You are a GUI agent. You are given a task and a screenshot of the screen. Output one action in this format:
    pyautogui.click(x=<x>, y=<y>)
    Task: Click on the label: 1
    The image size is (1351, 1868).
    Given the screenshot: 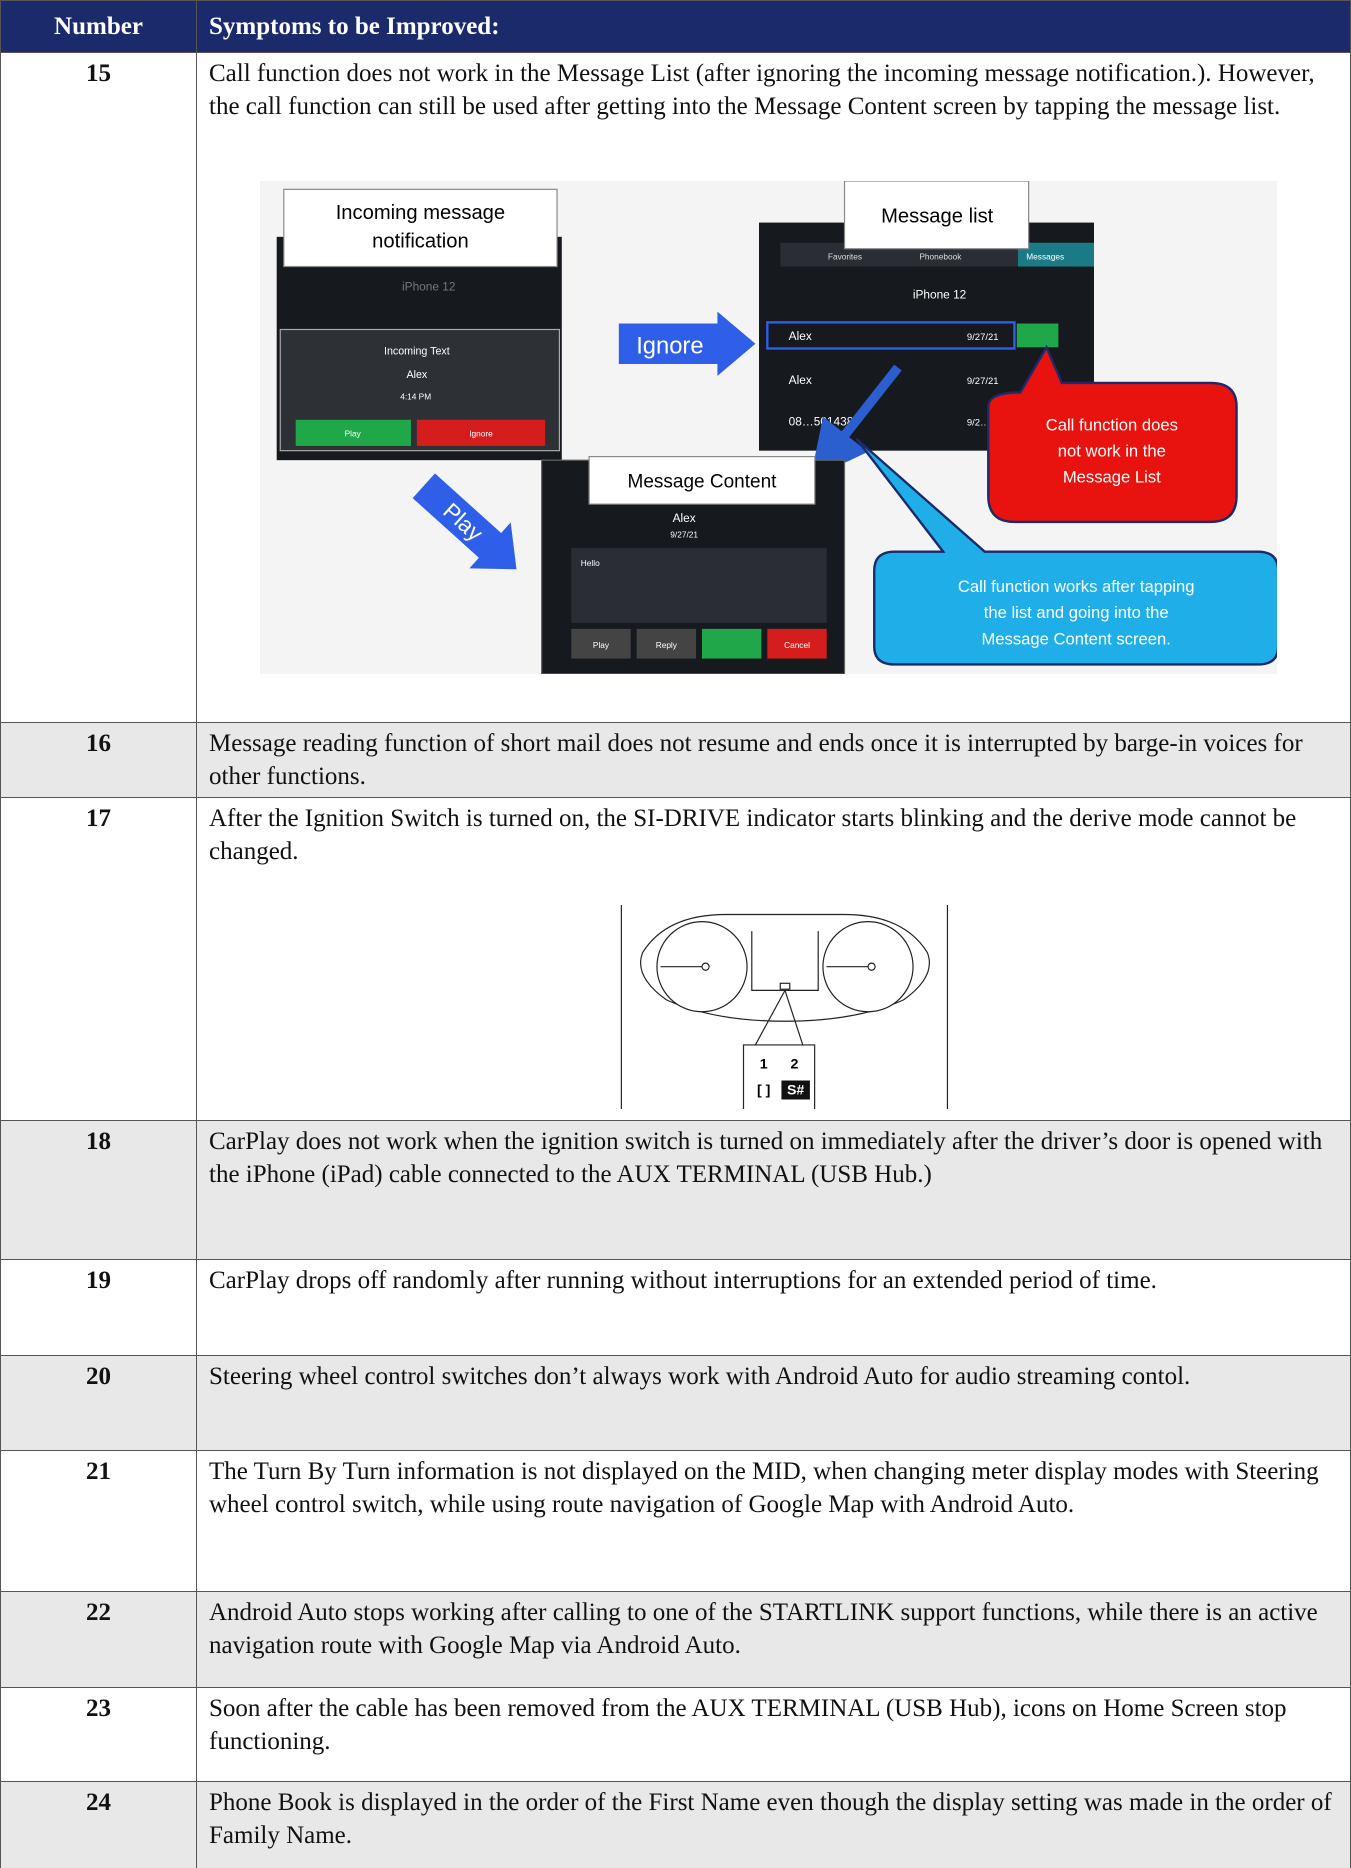 What is the action you would take?
    pyautogui.click(x=764, y=1065)
    